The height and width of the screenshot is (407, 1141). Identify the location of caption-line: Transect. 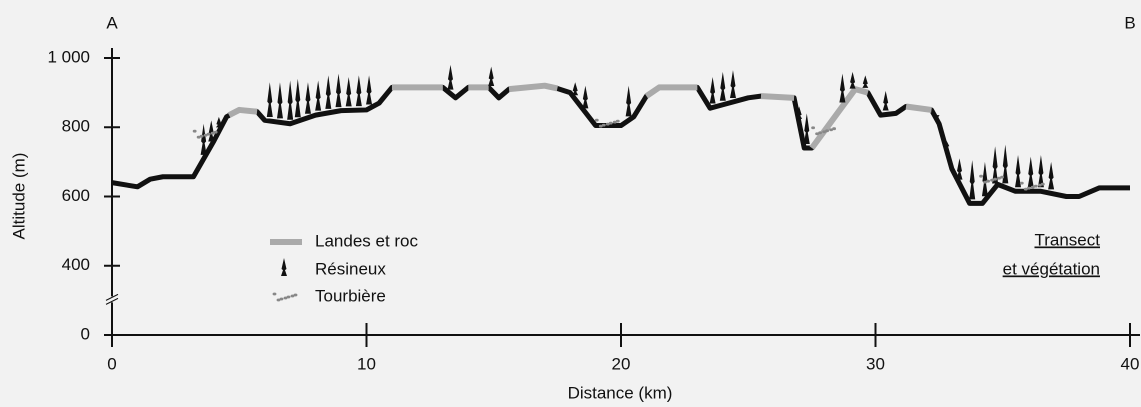
(1067, 239).